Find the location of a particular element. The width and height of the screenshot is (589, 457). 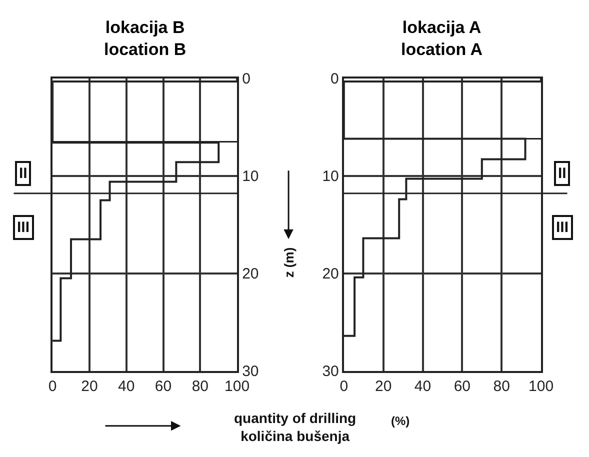

chart-title: lokacija A location A is located at coordinates (442, 39).